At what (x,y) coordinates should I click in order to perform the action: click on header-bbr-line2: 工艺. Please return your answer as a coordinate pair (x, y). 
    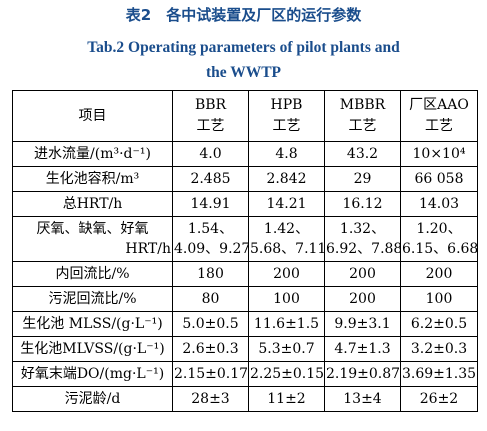
    Looking at the image, I should click on (210, 126).